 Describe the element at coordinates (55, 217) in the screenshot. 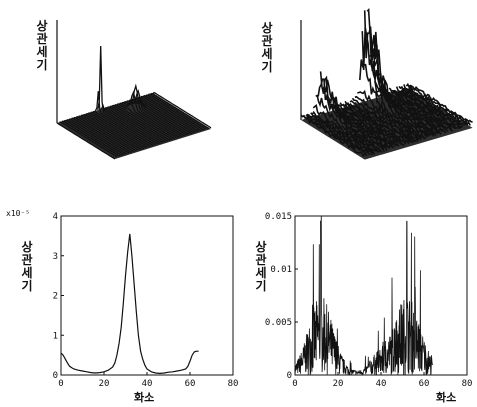

I see `y-tick-label: 4` at that location.